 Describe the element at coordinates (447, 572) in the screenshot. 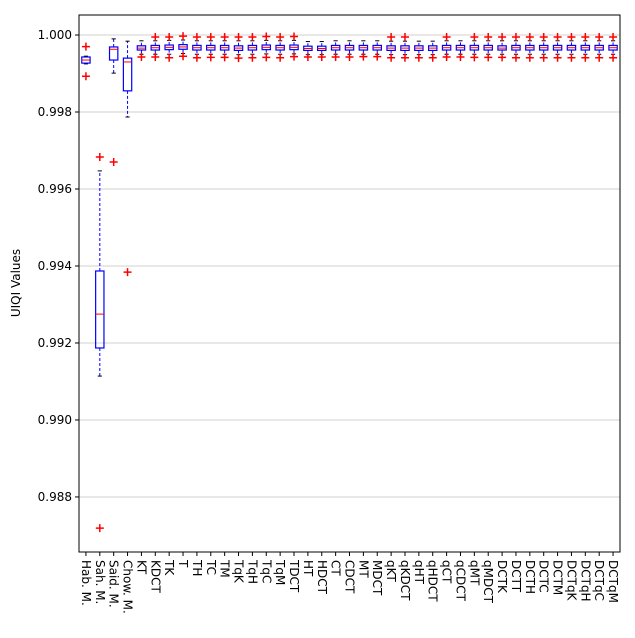

I see `x-tick-label: qCT` at that location.